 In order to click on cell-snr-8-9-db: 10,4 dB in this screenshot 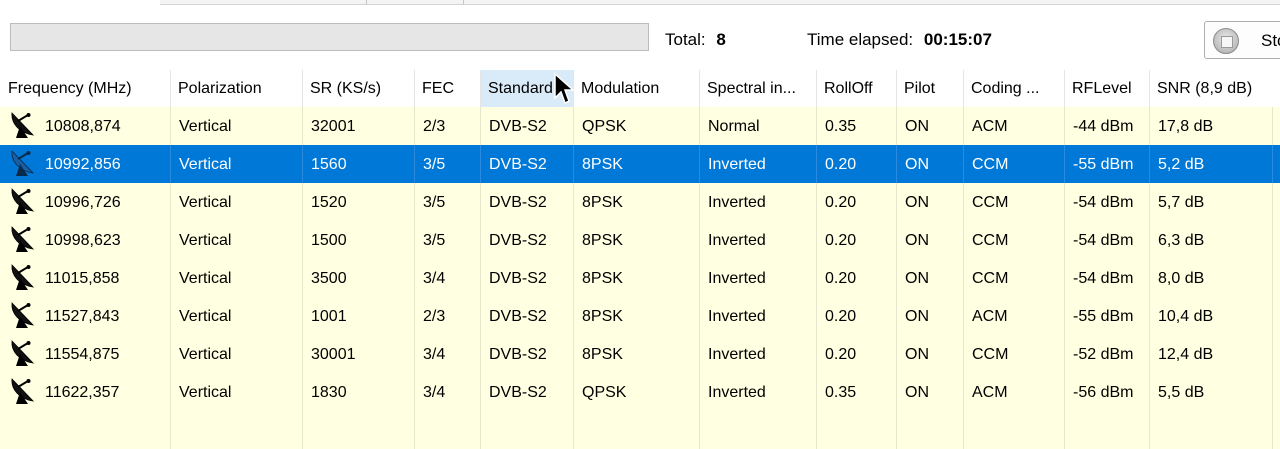, I will do `click(1186, 316)`.